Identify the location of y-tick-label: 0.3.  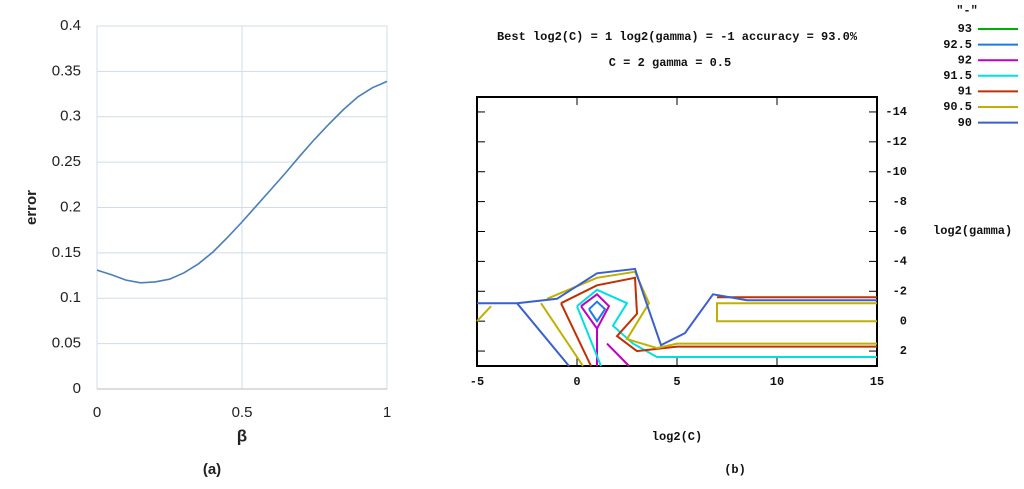
(70, 116).